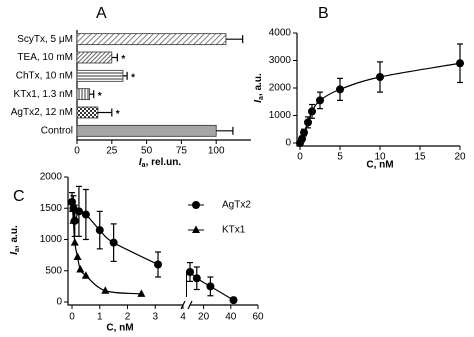  I want to click on category-label: AgTx2, 12 nM, so click(42, 112).